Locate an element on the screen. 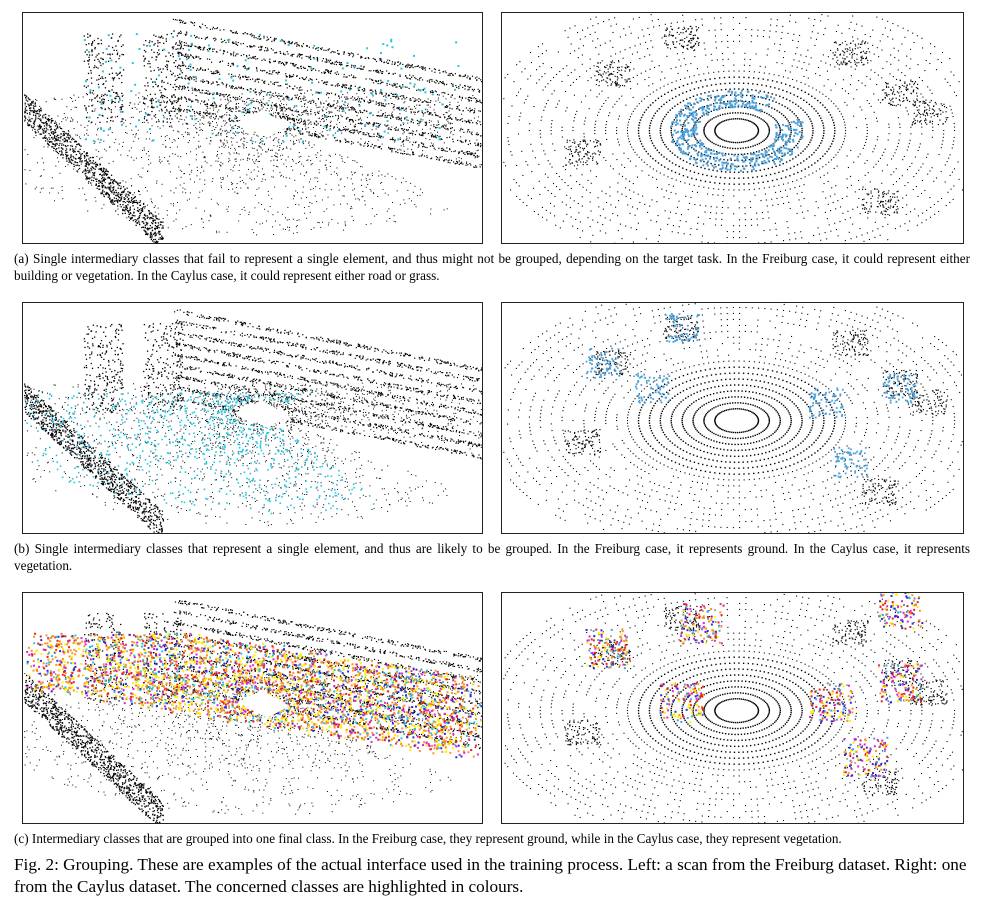  panel-c-freiburg is located at coordinates (252, 708).